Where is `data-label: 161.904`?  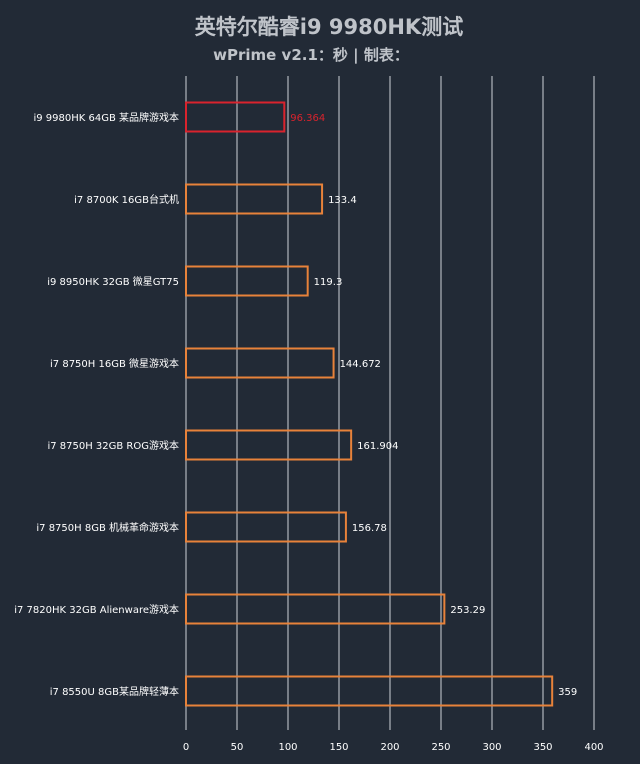 data-label: 161.904 is located at coordinates (377, 446).